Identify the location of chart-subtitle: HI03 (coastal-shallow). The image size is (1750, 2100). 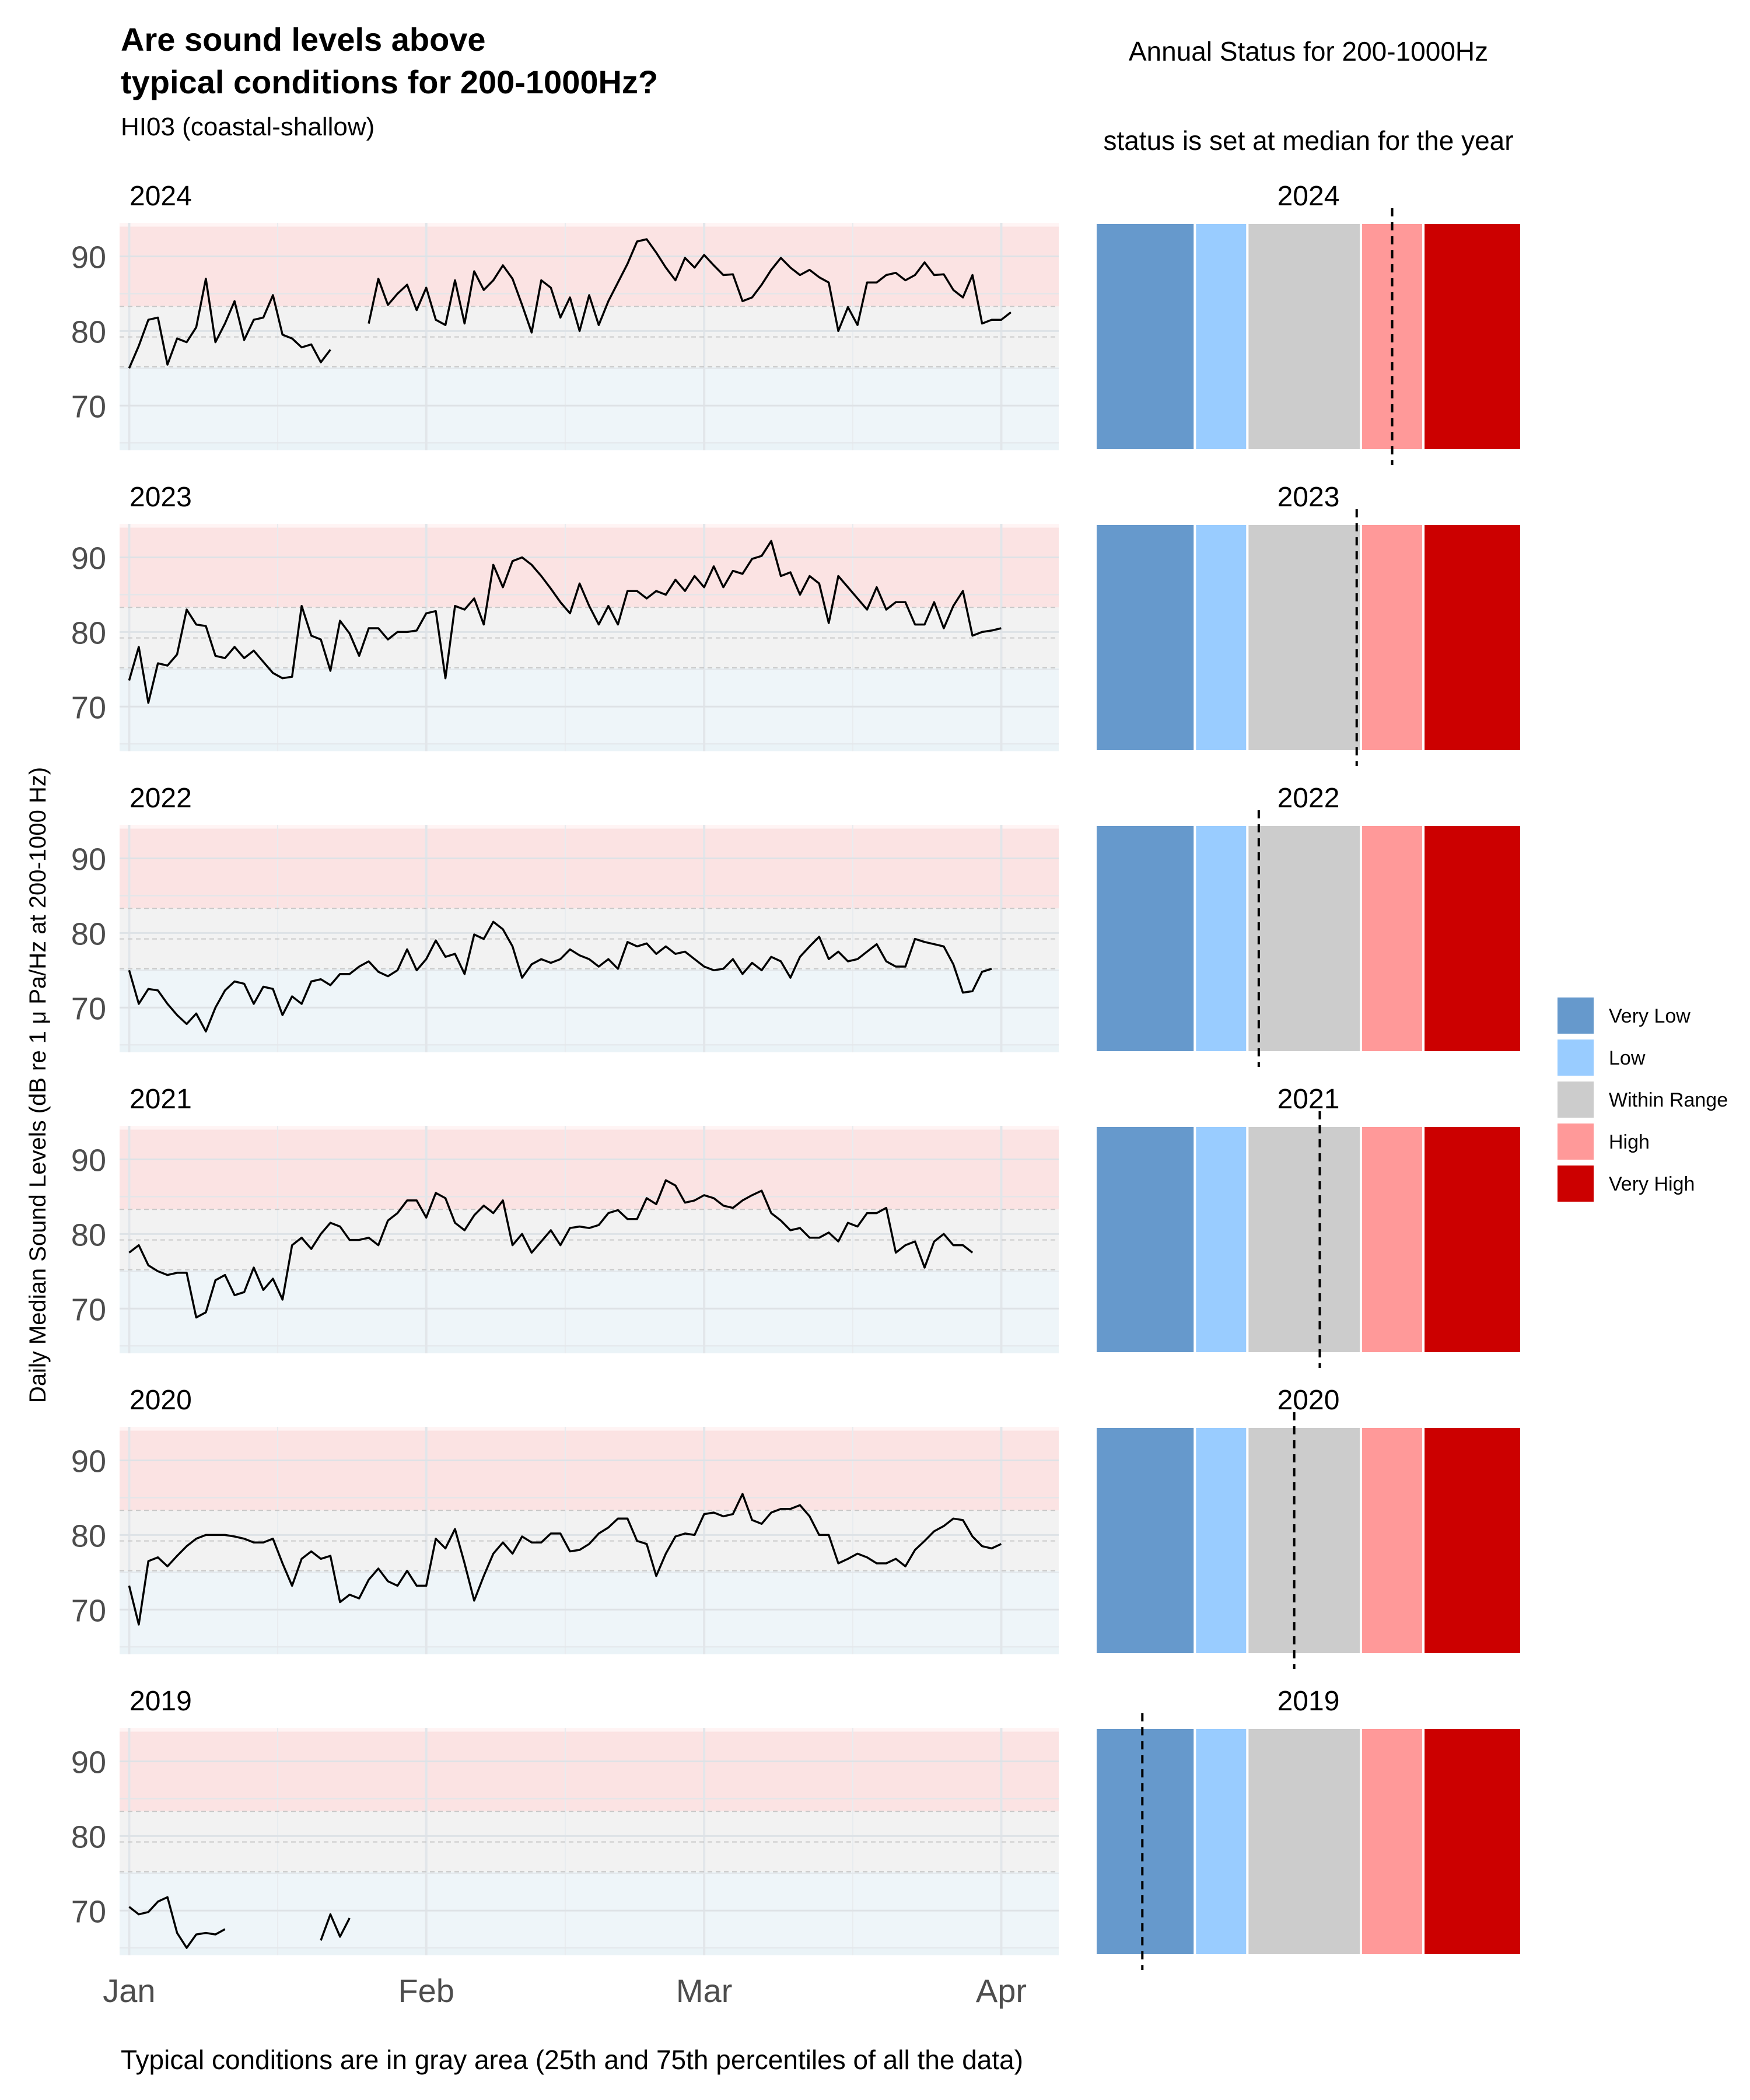
(247, 127).